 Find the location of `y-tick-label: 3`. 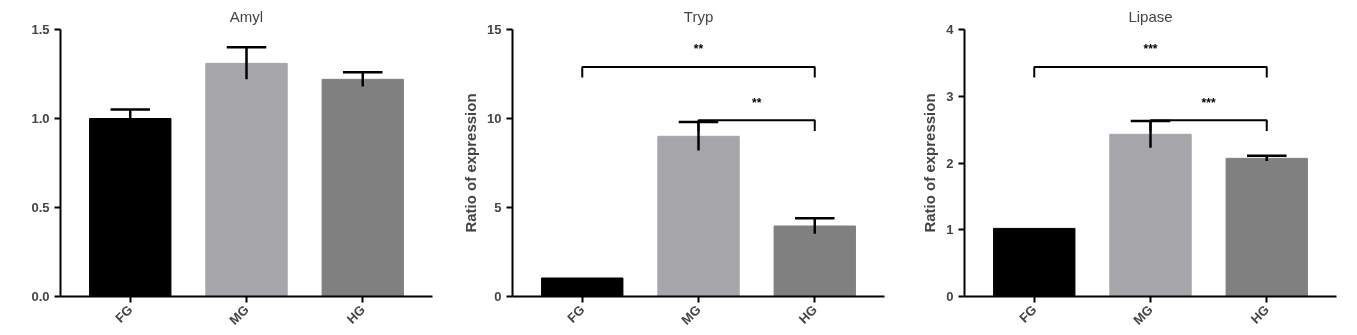

y-tick-label: 3 is located at coordinates (950, 96).